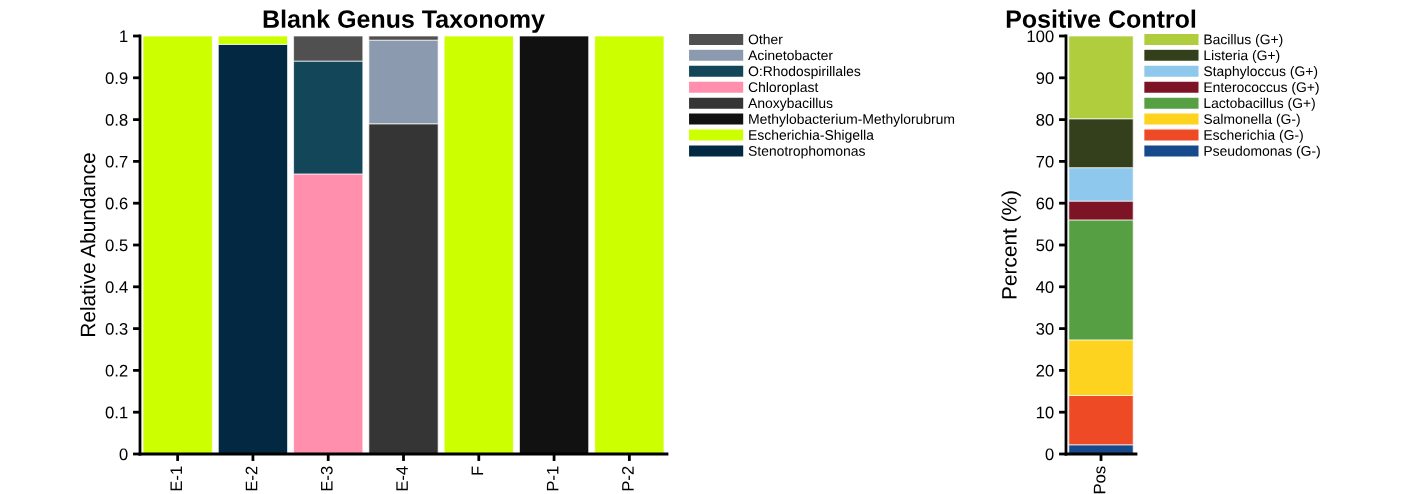  What do you see at coordinates (116, 120) in the screenshot?
I see `y-tick-label: 0.8` at bounding box center [116, 120].